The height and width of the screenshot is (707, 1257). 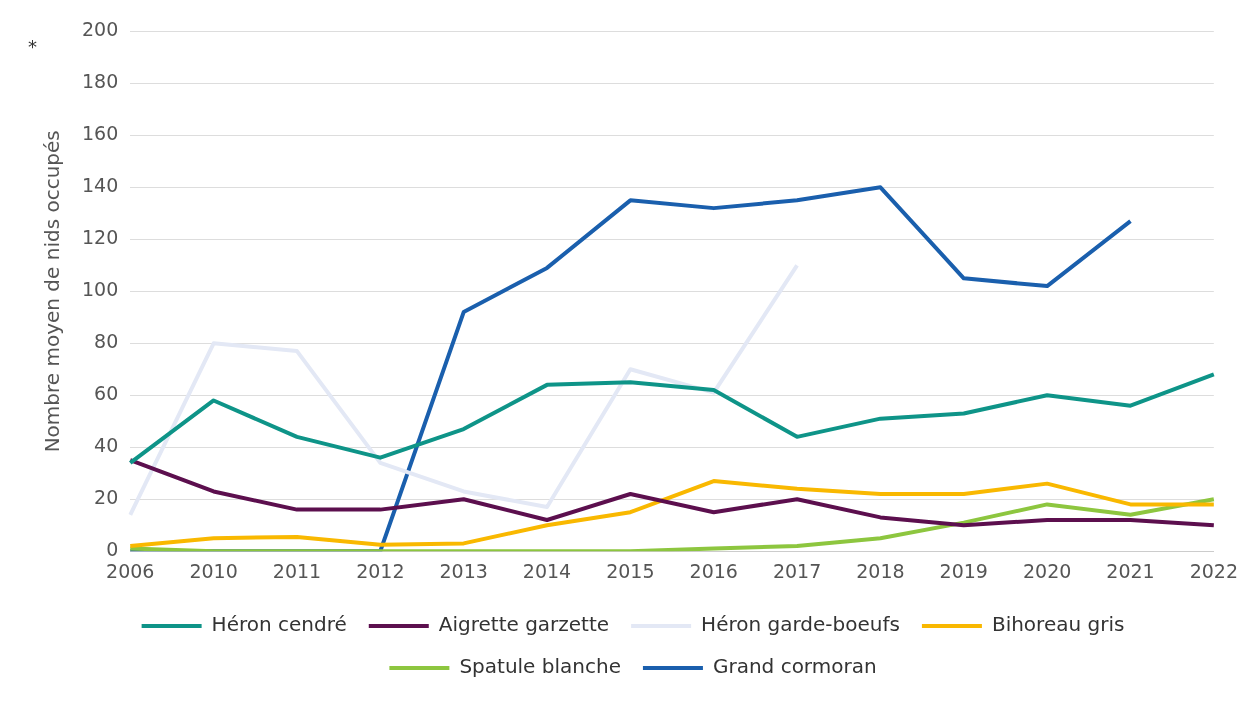 What do you see at coordinates (880, 570) in the screenshot?
I see `x-tick-label: 2018` at bounding box center [880, 570].